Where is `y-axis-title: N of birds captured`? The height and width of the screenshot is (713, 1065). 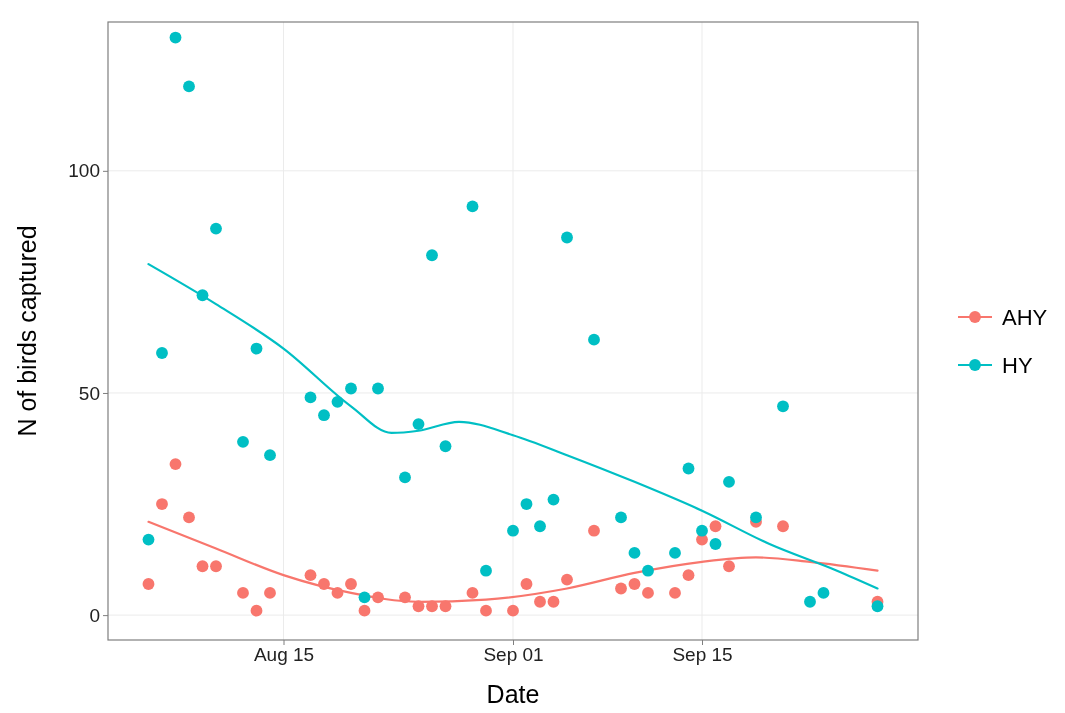
y-axis-title: N of birds captured is located at coordinates (27, 331).